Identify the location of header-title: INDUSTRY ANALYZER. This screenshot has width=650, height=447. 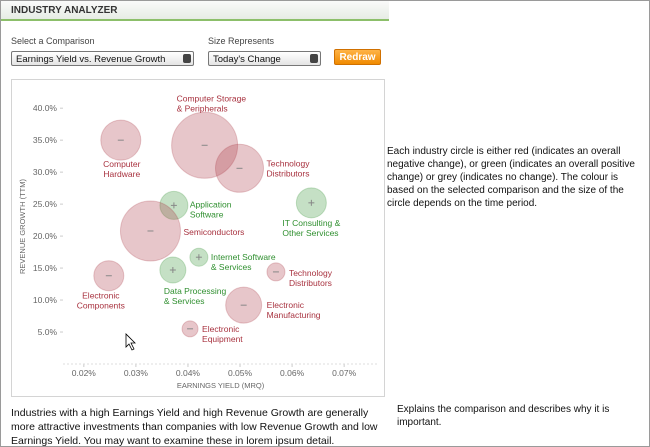
(195, 11).